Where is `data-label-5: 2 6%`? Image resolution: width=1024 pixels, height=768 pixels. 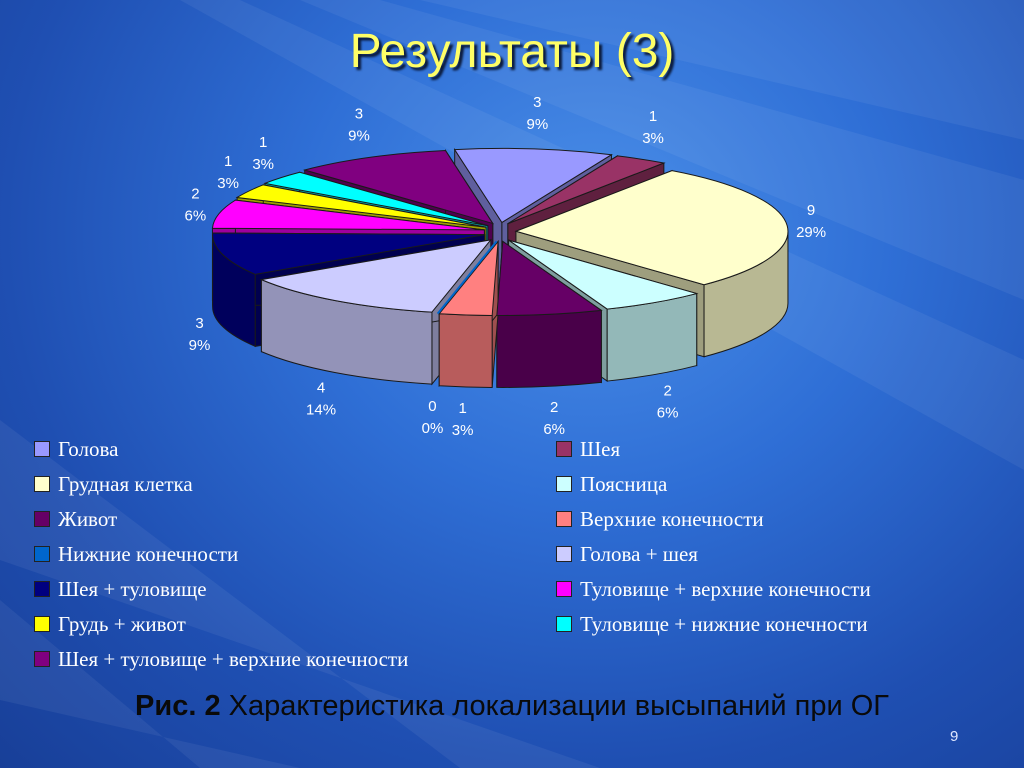 data-label-5: 2 6% is located at coordinates (554, 418).